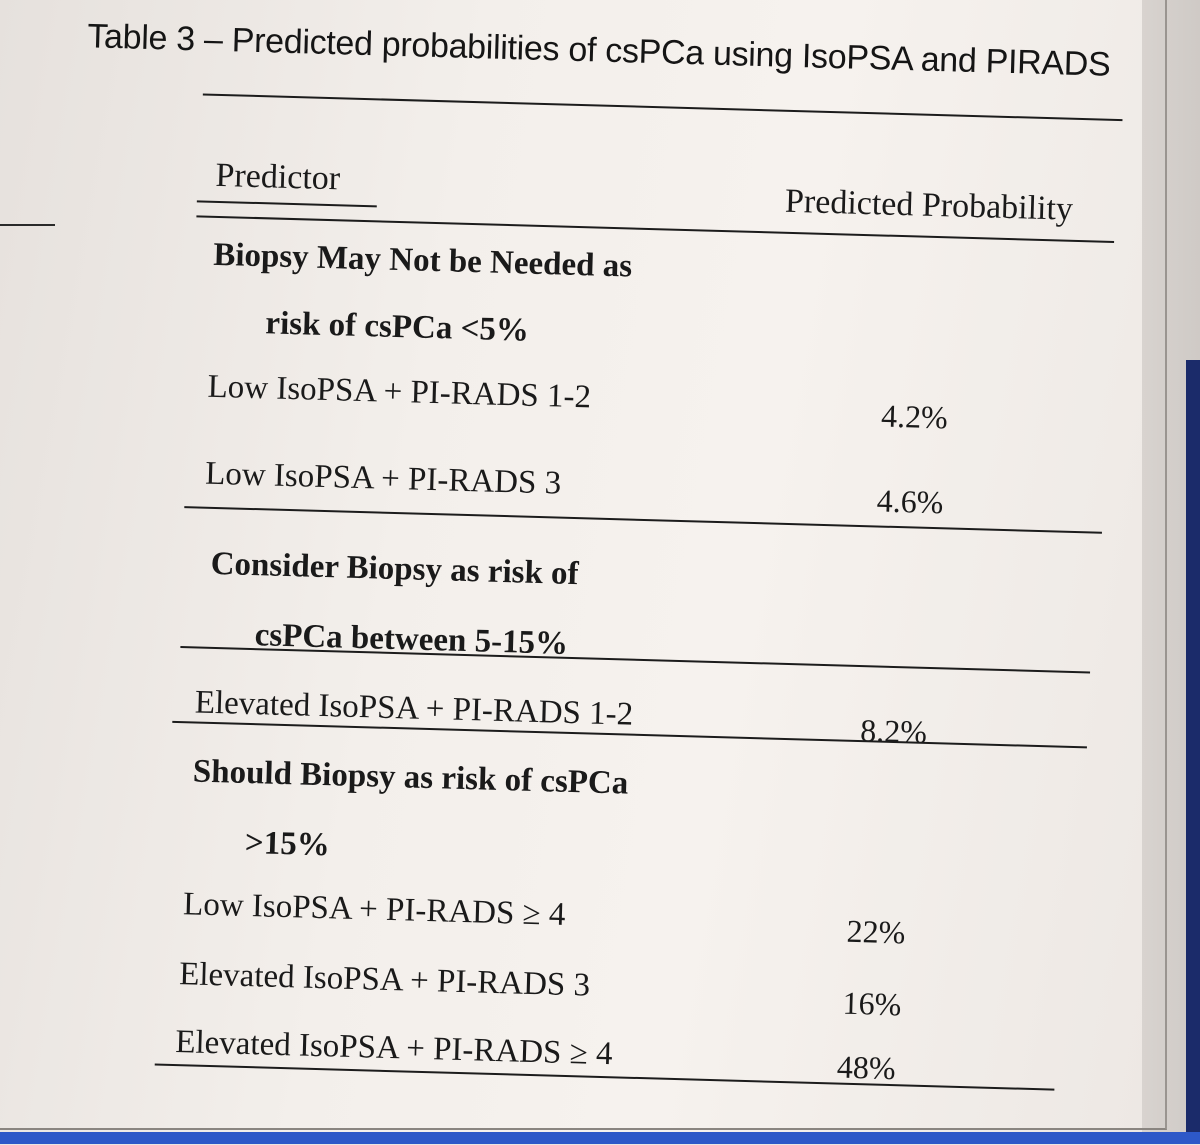 This screenshot has width=1200, height=1145. Describe the element at coordinates (383, 478) in the screenshot. I see `row-predictor: Low IsoPSA + PI-RADS 3` at that location.